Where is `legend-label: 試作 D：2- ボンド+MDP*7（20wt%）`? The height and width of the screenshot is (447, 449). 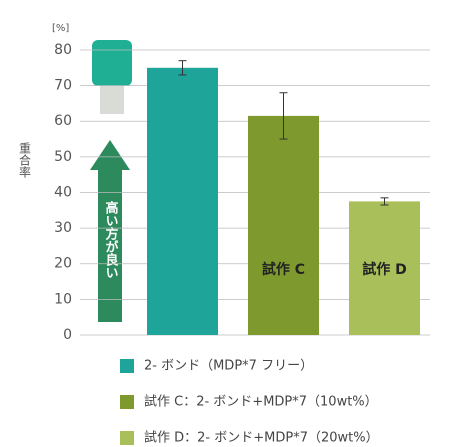 legend-label: 試作 D：2- ボンド+MDP*7（20wt%） is located at coordinates (261, 438).